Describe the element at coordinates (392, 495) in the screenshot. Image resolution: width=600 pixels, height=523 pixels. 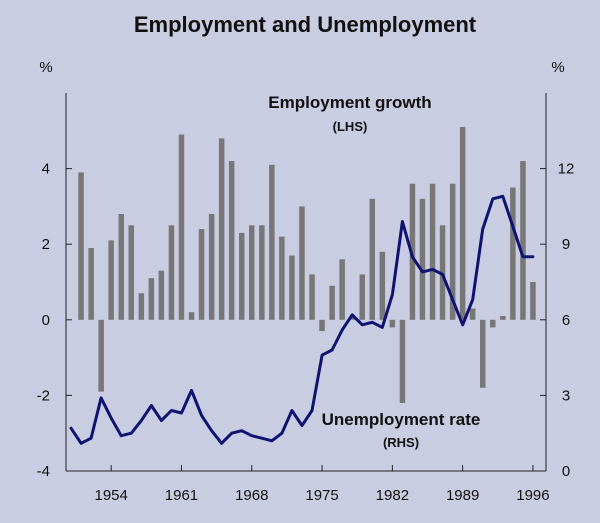
I see `x-tick-label-1982: 1982` at that location.